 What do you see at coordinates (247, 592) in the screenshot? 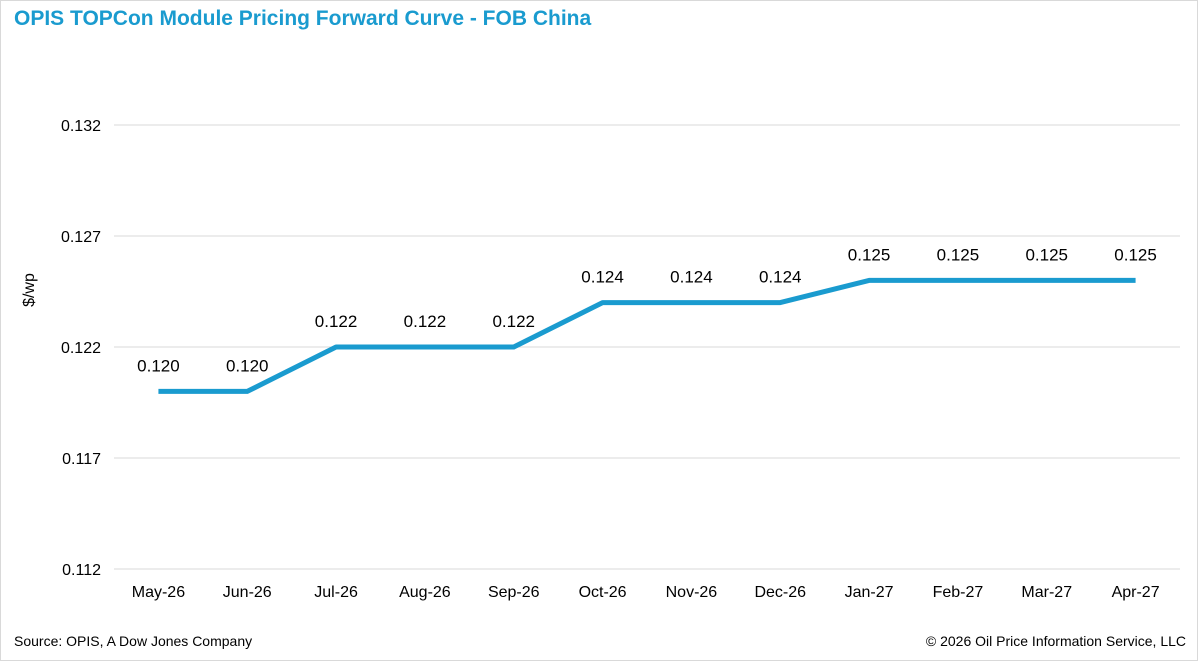
I see `x-tick-label: Jun-26` at bounding box center [247, 592].